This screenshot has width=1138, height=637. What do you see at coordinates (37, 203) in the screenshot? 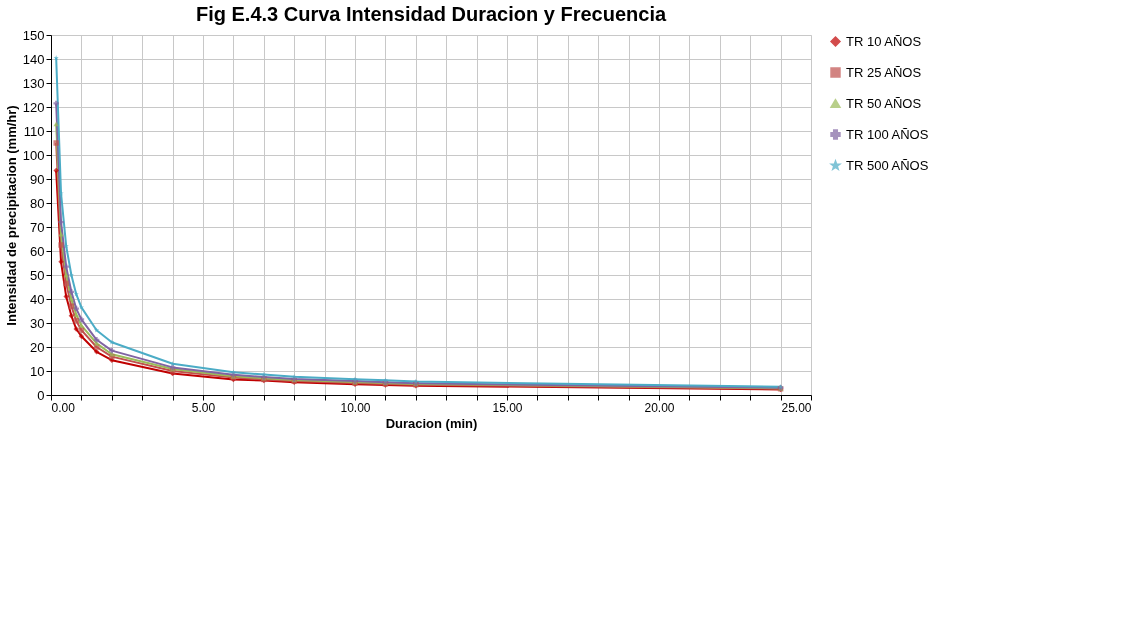
I see `y-tick-label: 80` at bounding box center [37, 203].